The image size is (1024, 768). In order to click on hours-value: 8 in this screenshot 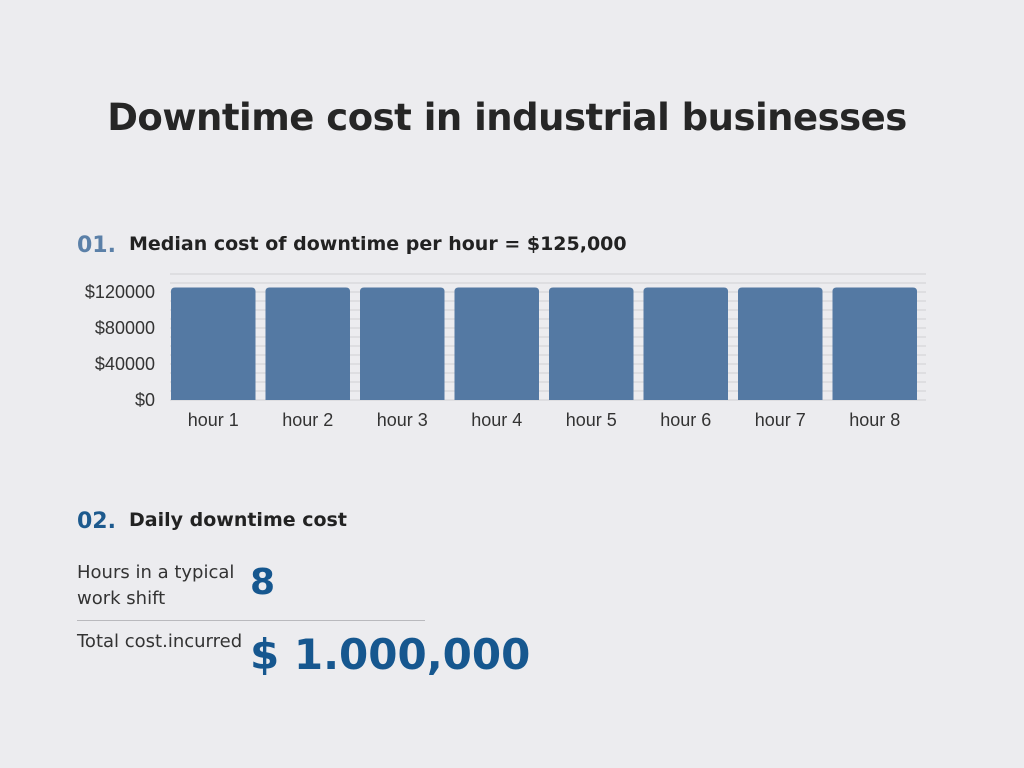, I will do `click(263, 582)`.